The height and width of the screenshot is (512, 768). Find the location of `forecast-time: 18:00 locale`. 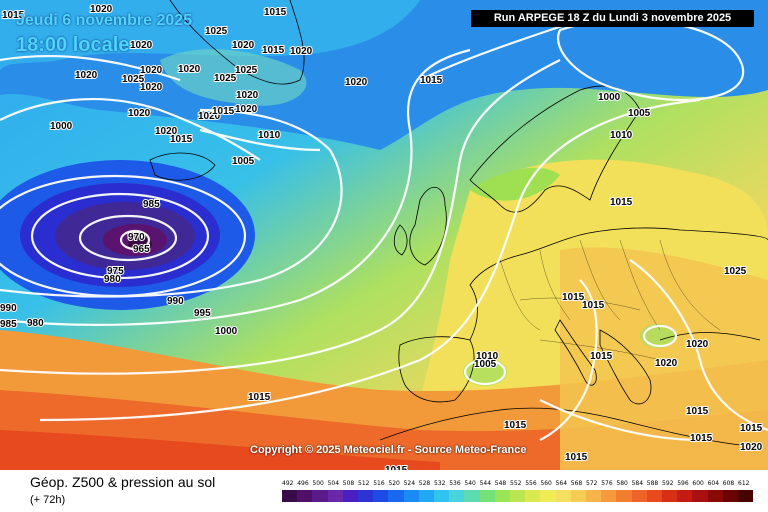

forecast-time: 18:00 locale is located at coordinates (73, 45).